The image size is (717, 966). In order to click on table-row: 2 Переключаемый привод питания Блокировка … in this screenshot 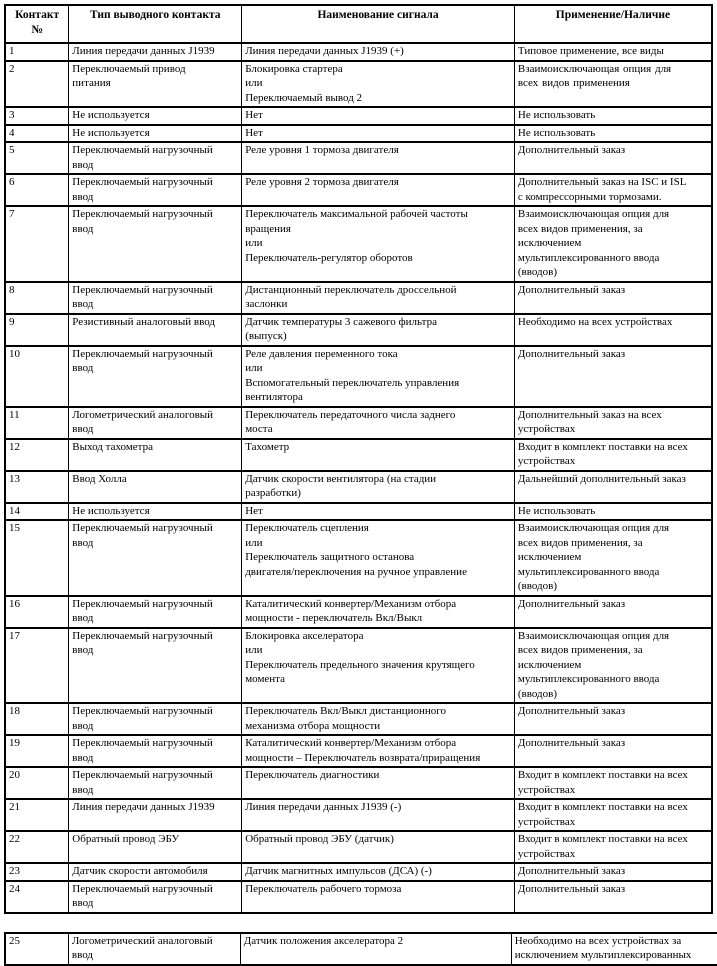, I will do `click(358, 84)`.